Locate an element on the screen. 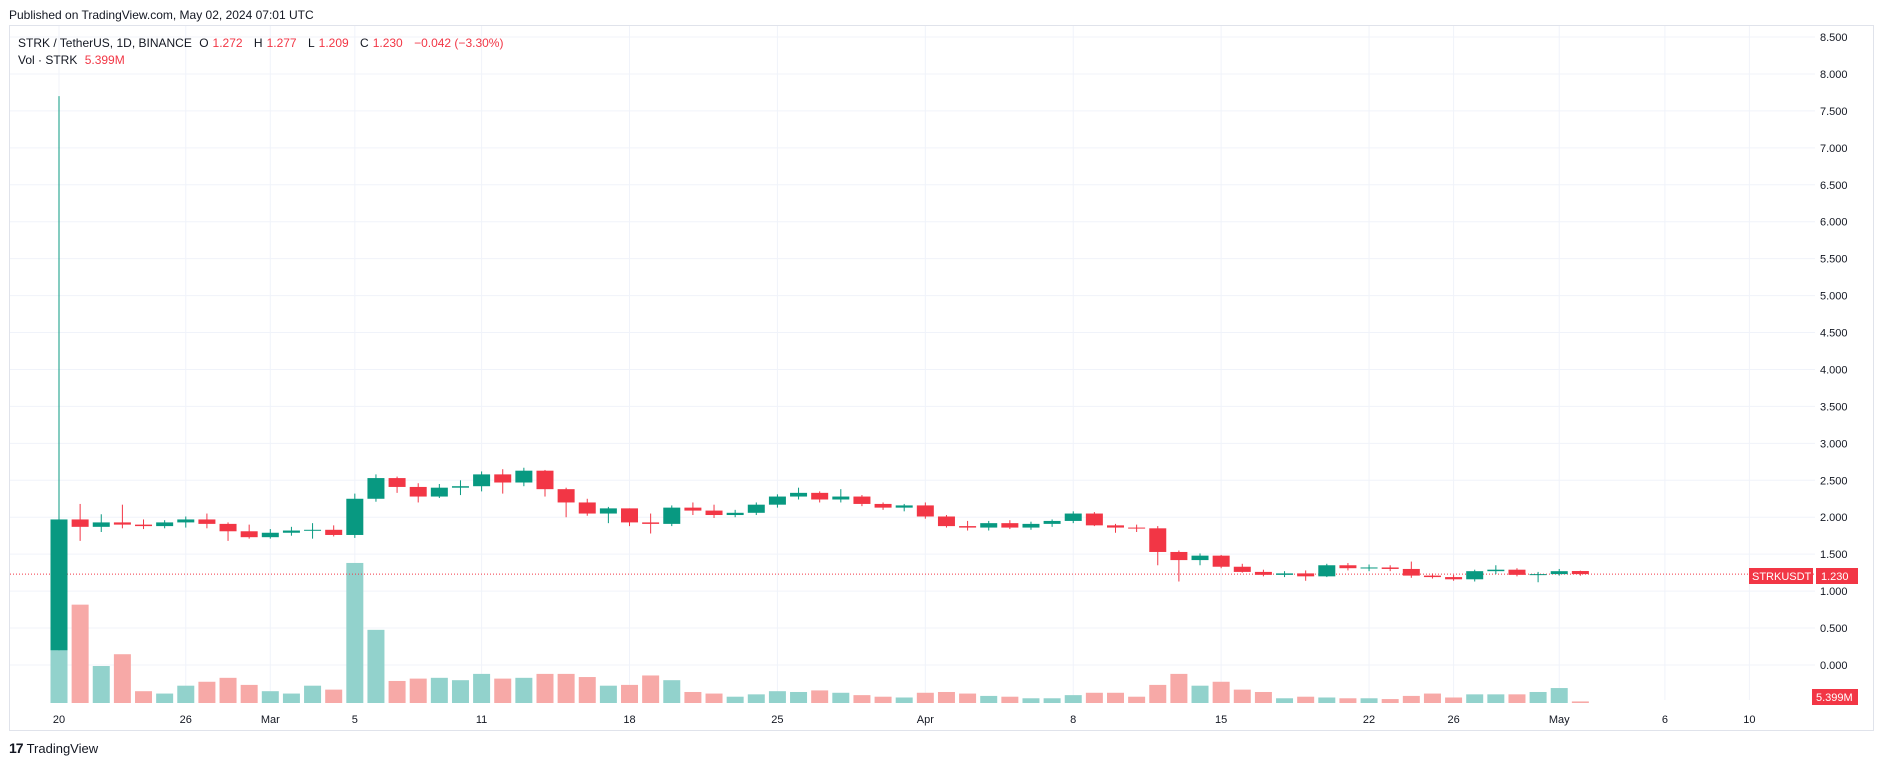 Image resolution: width=1882 pixels, height=768 pixels. price-tick-label: 7.500 is located at coordinates (1834, 112).